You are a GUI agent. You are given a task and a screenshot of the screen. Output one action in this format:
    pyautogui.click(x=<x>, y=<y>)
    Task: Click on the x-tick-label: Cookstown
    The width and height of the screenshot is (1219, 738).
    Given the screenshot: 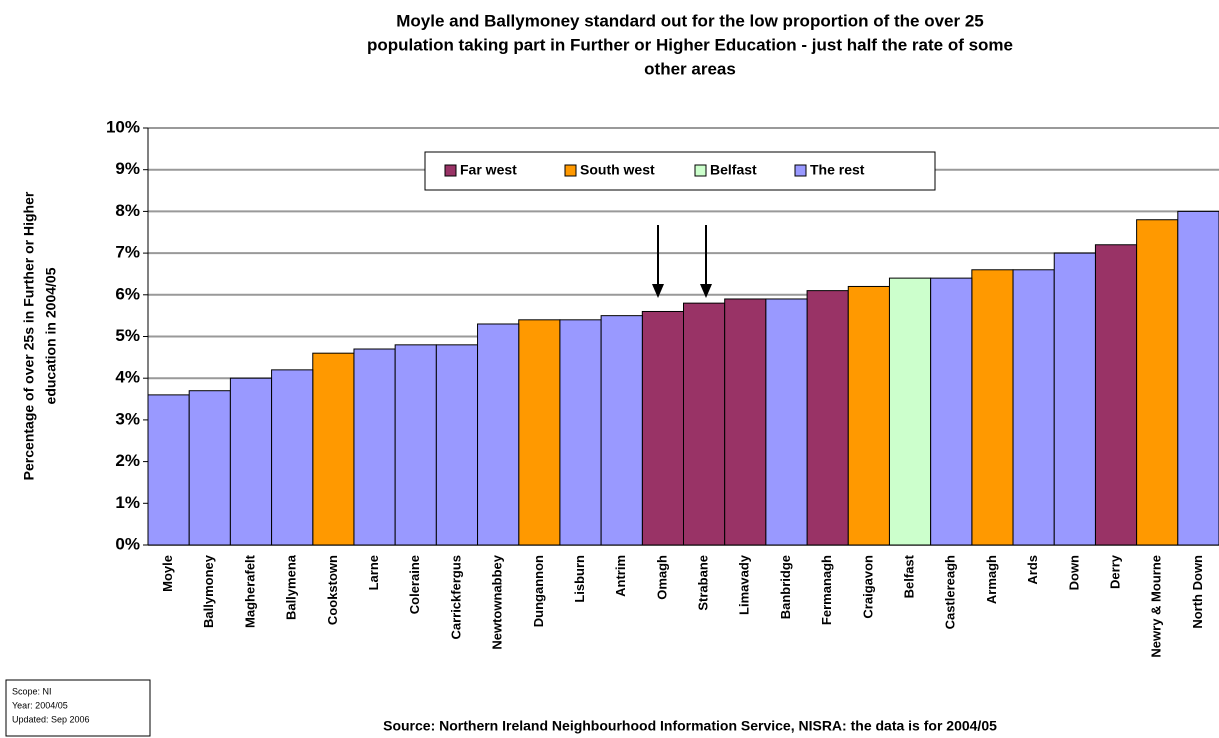 What is the action you would take?
    pyautogui.click(x=332, y=590)
    